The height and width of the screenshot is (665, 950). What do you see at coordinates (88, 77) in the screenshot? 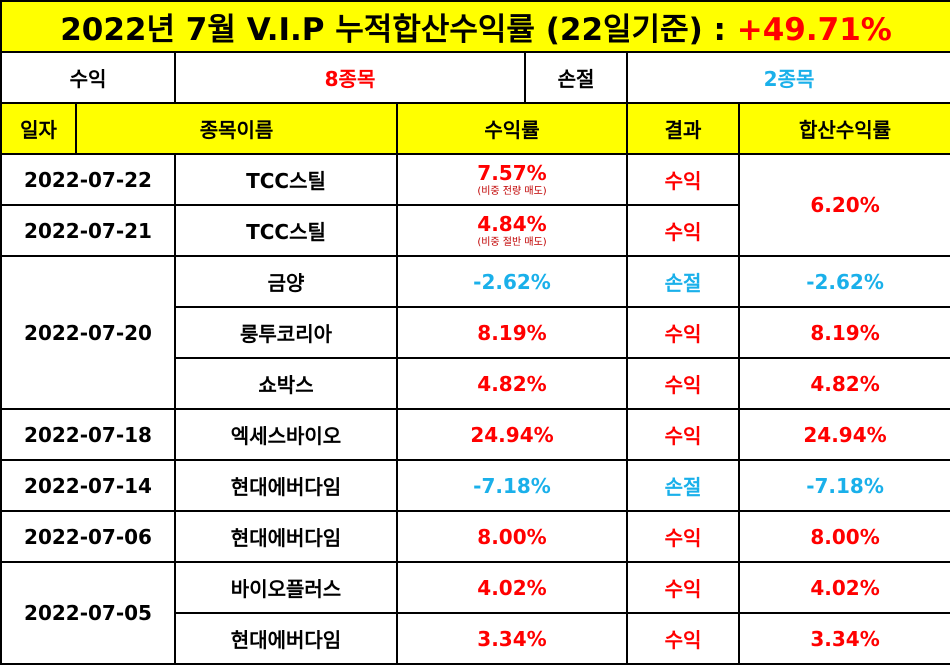
I see `profit-label: 수익` at bounding box center [88, 77].